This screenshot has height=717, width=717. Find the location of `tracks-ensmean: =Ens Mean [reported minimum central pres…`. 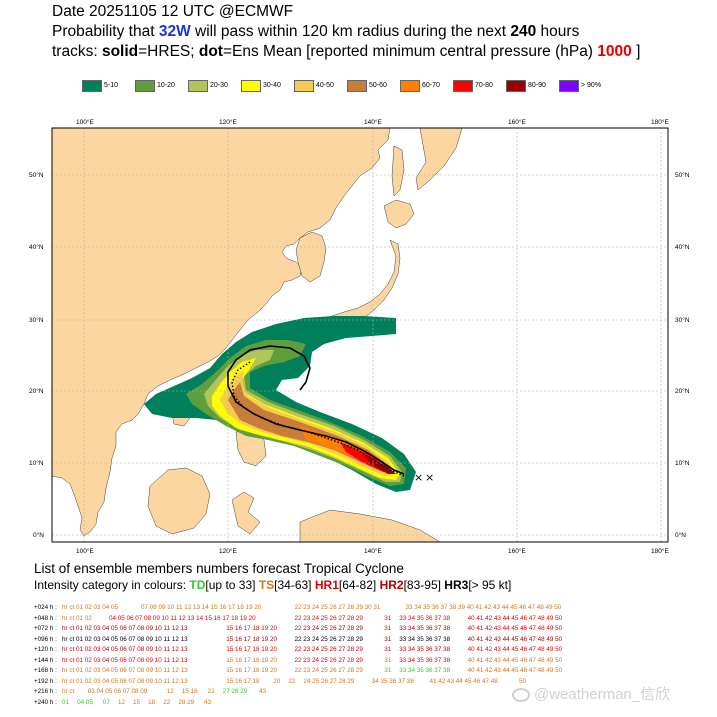

tracks-ensmean: =Ens Mean [reported minimum central pres… is located at coordinates (410, 51).